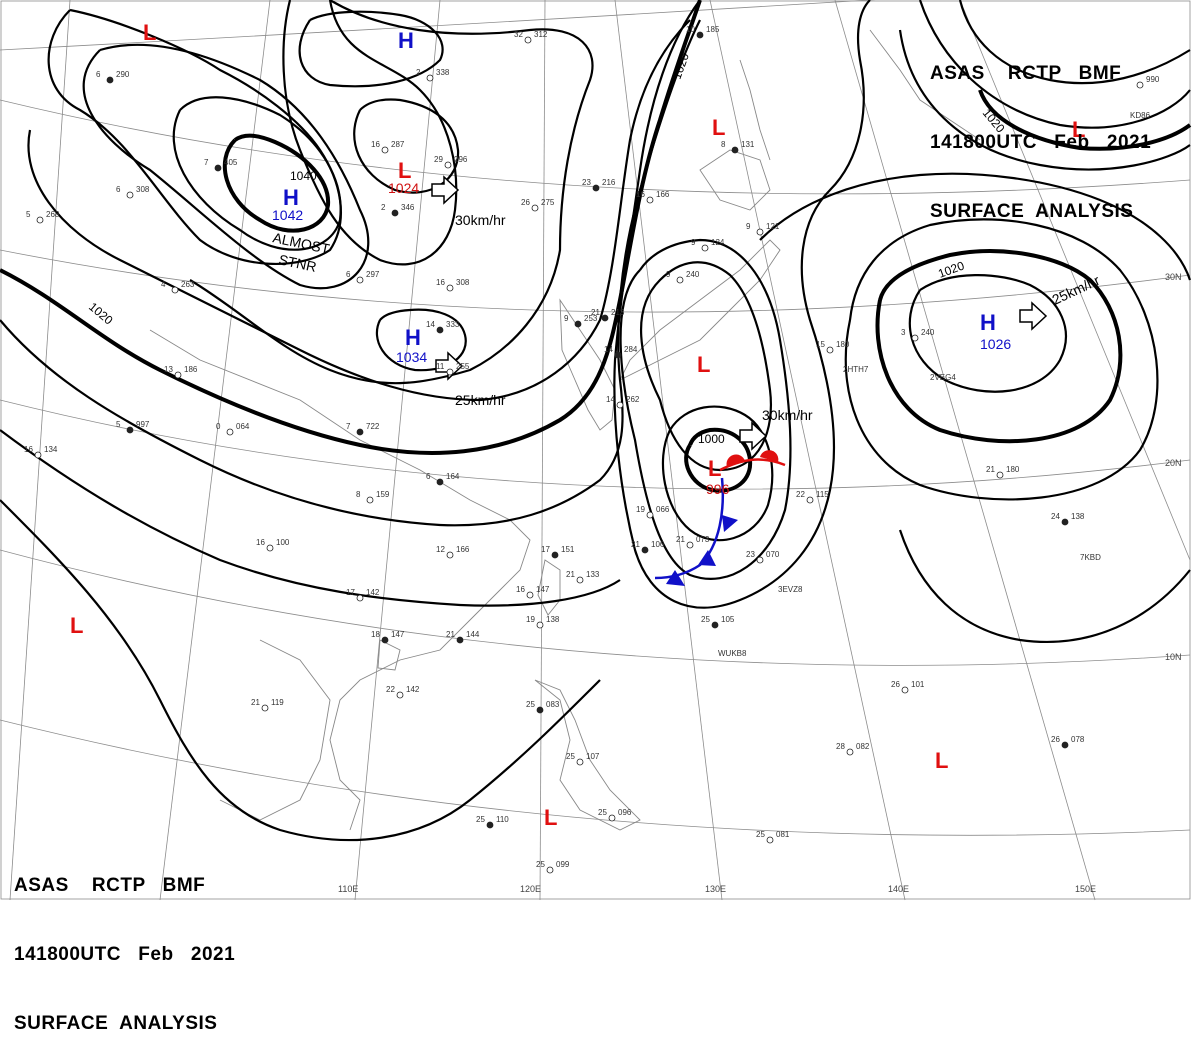 This screenshot has width=1200, height=1058. What do you see at coordinates (599, 185) in the screenshot?
I see `station-plot: 216 23` at bounding box center [599, 185].